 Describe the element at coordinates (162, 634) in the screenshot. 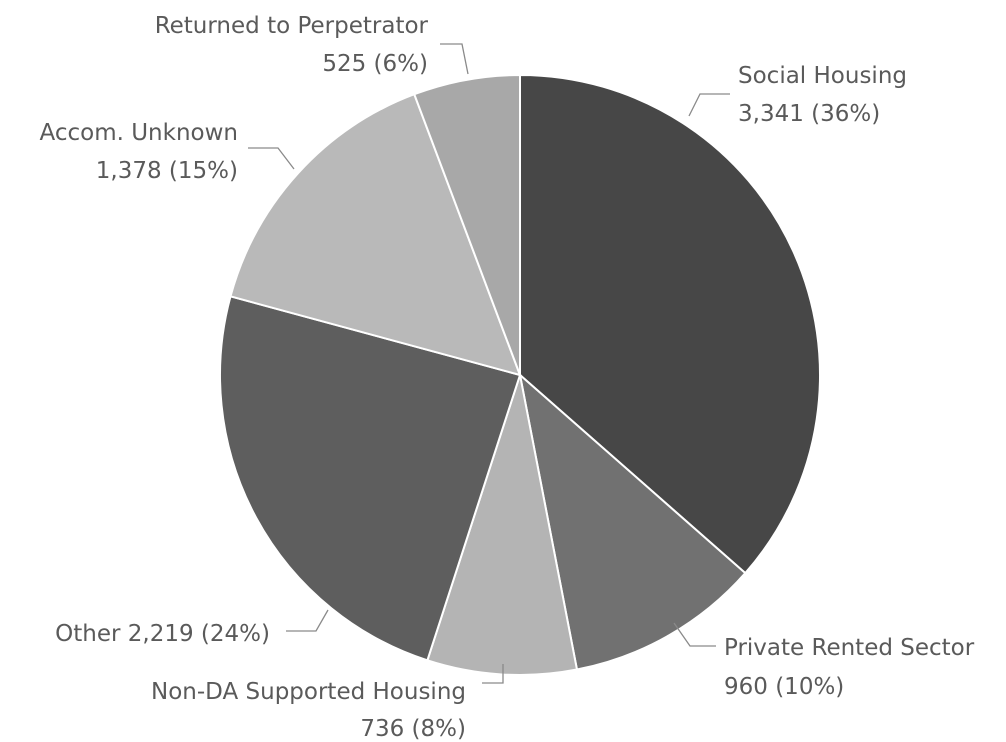

I see `slice-label-other: Other 2,219 (24%)` at that location.